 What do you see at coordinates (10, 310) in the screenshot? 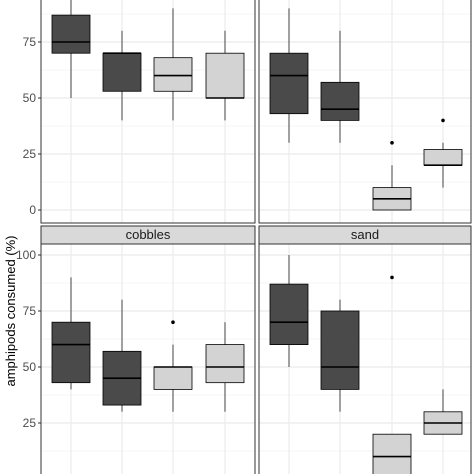
I see `y-axis-title: amphipods consumed (%)` at bounding box center [10, 310].